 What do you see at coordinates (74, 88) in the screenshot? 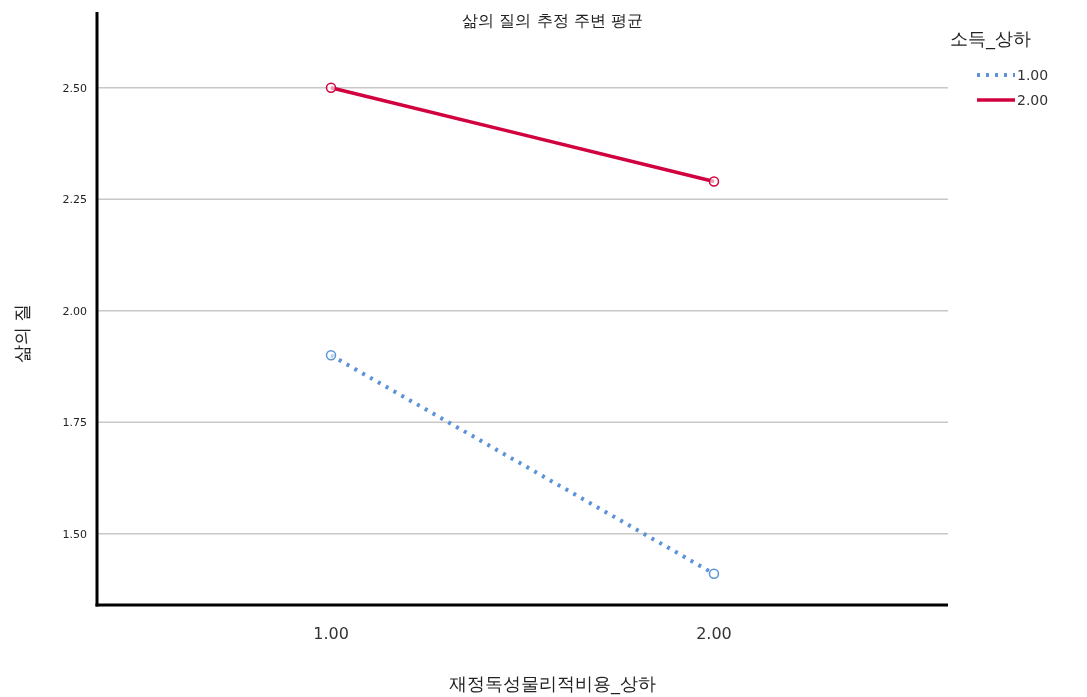
I see `y-tick-label: 2.50` at bounding box center [74, 88].